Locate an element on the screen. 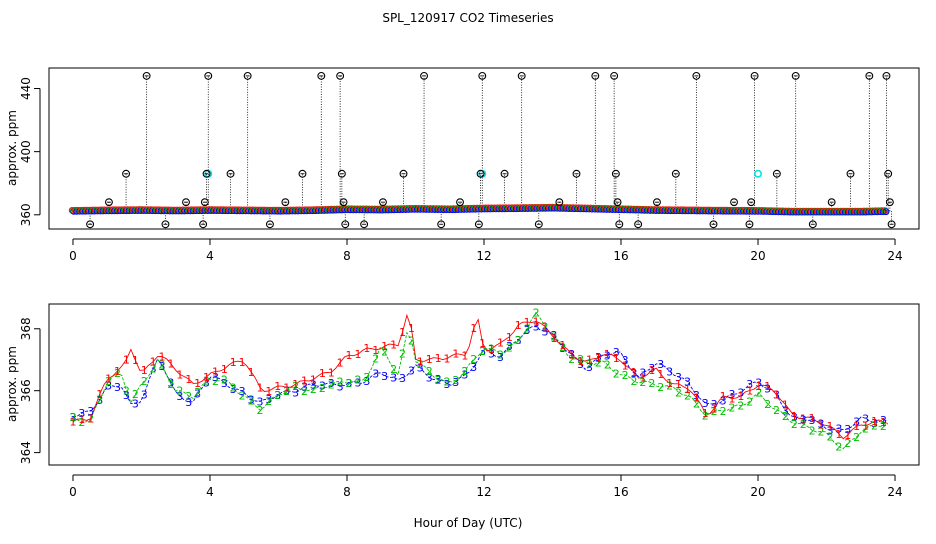 Image resolution: width=936 pixels, height=544 pixels. bottom-xtick-label: 24 is located at coordinates (894, 492).